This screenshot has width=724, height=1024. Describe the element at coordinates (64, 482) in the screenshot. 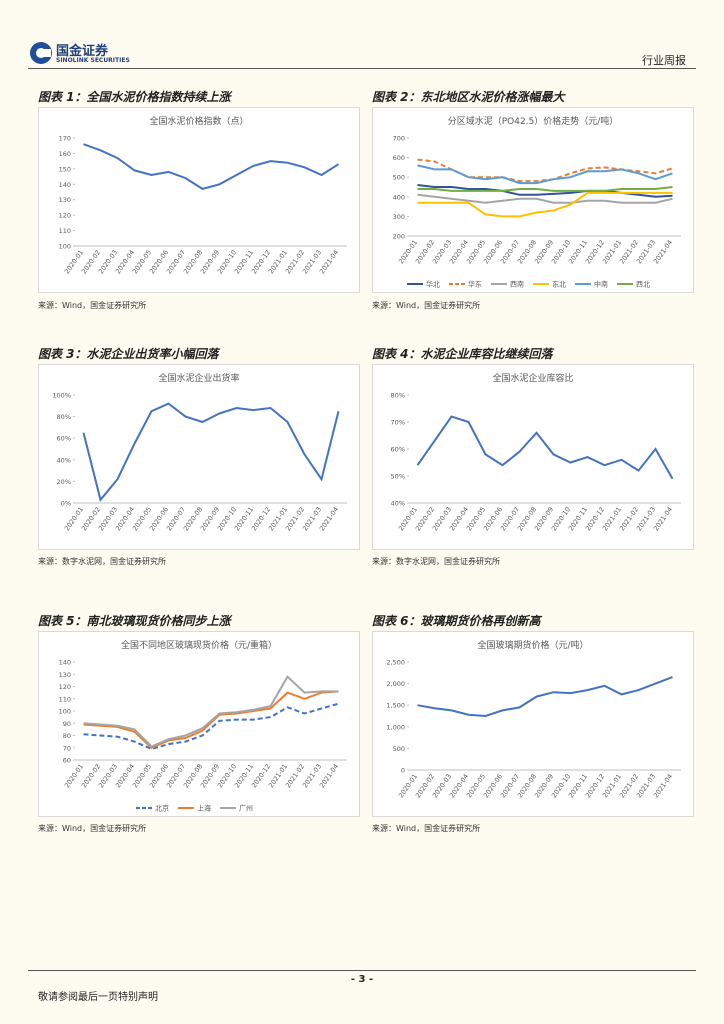

I see `y-tick-label: 20%` at that location.